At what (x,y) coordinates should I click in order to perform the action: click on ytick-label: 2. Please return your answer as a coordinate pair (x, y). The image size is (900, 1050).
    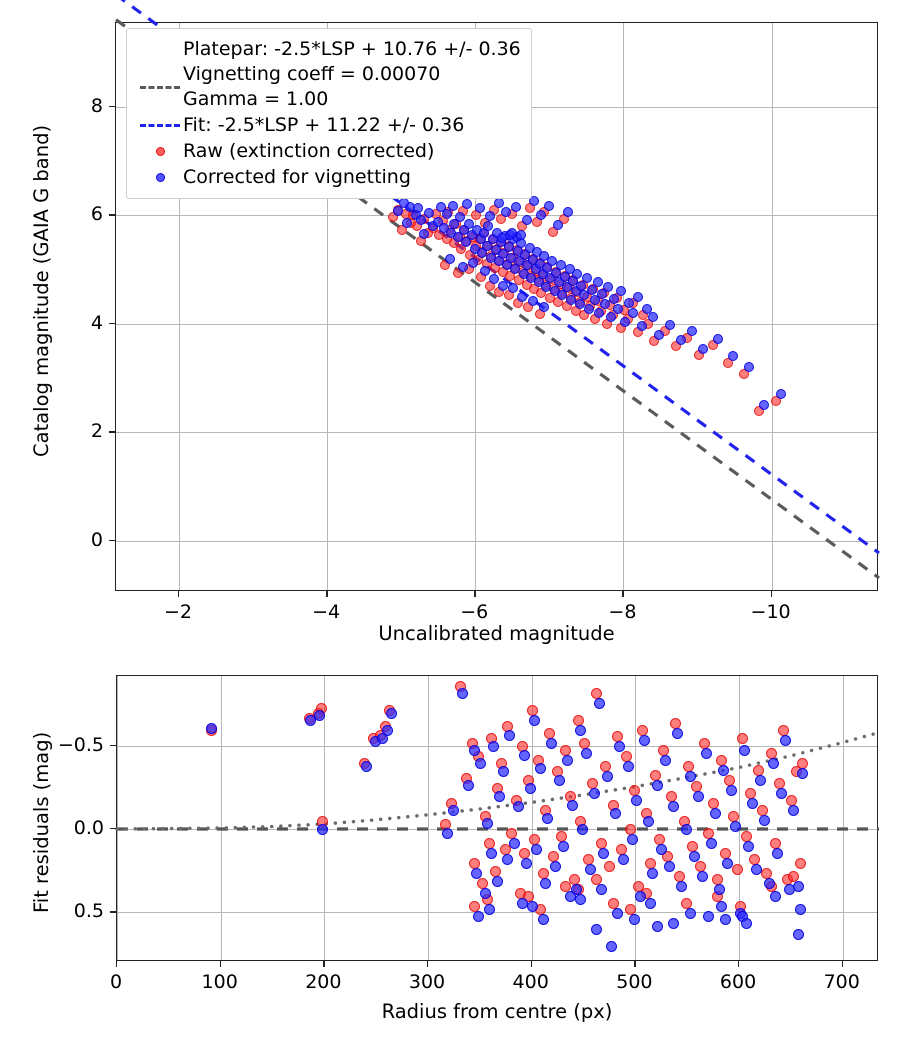
    Looking at the image, I should click on (96, 431).